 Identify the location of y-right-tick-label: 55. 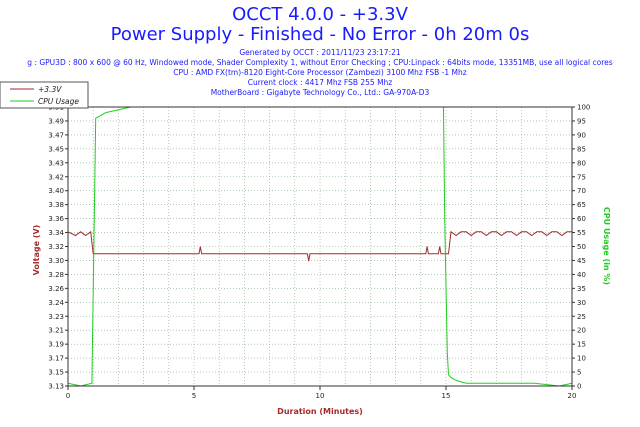
(581, 233).